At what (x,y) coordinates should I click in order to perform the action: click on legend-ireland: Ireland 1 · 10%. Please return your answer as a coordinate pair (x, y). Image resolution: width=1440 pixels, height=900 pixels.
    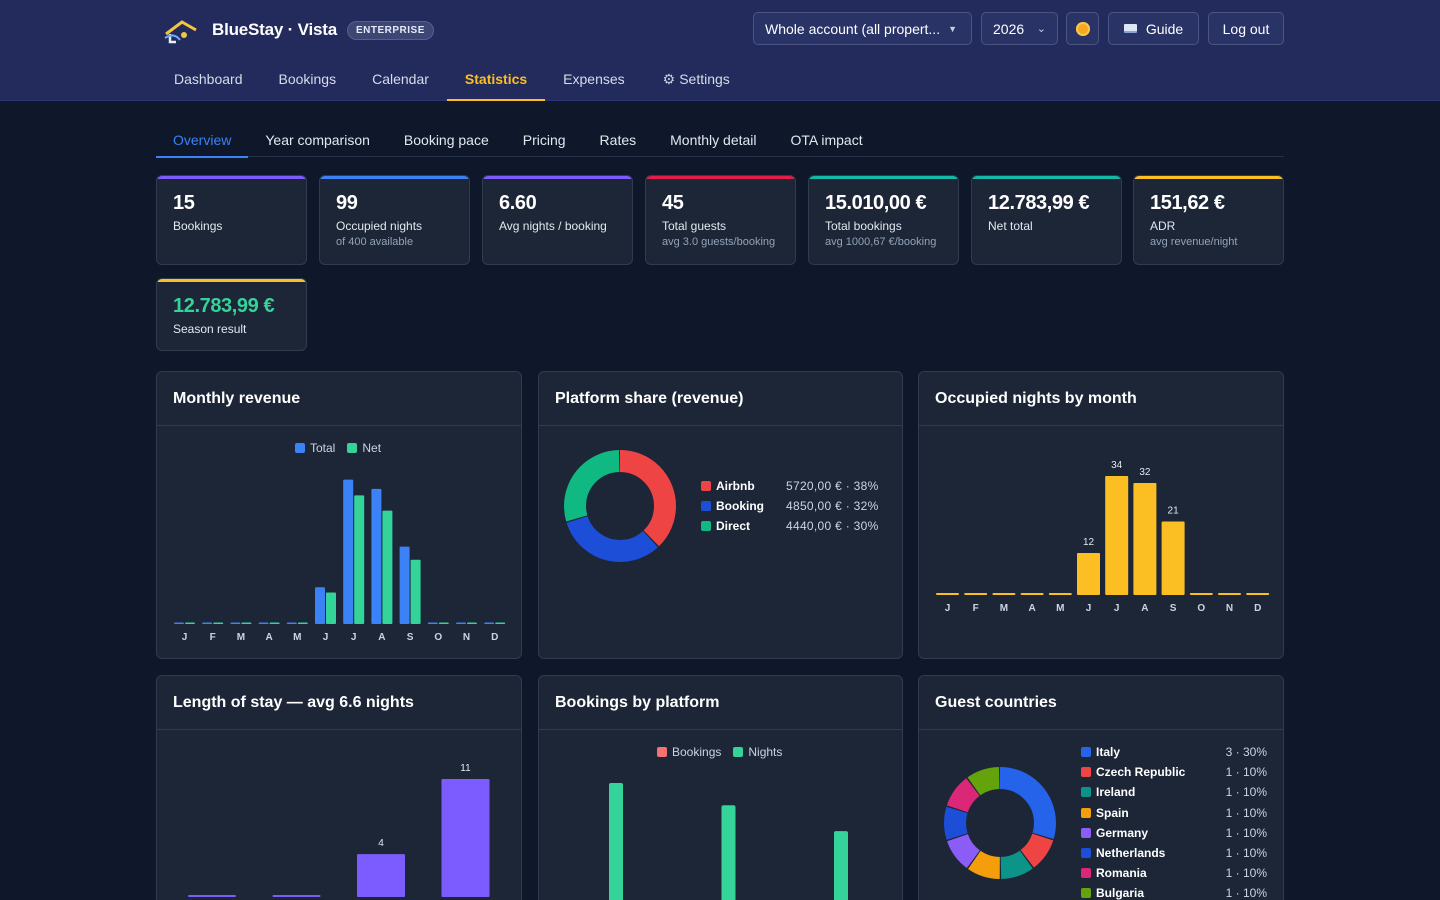
    Looking at the image, I should click on (1174, 792).